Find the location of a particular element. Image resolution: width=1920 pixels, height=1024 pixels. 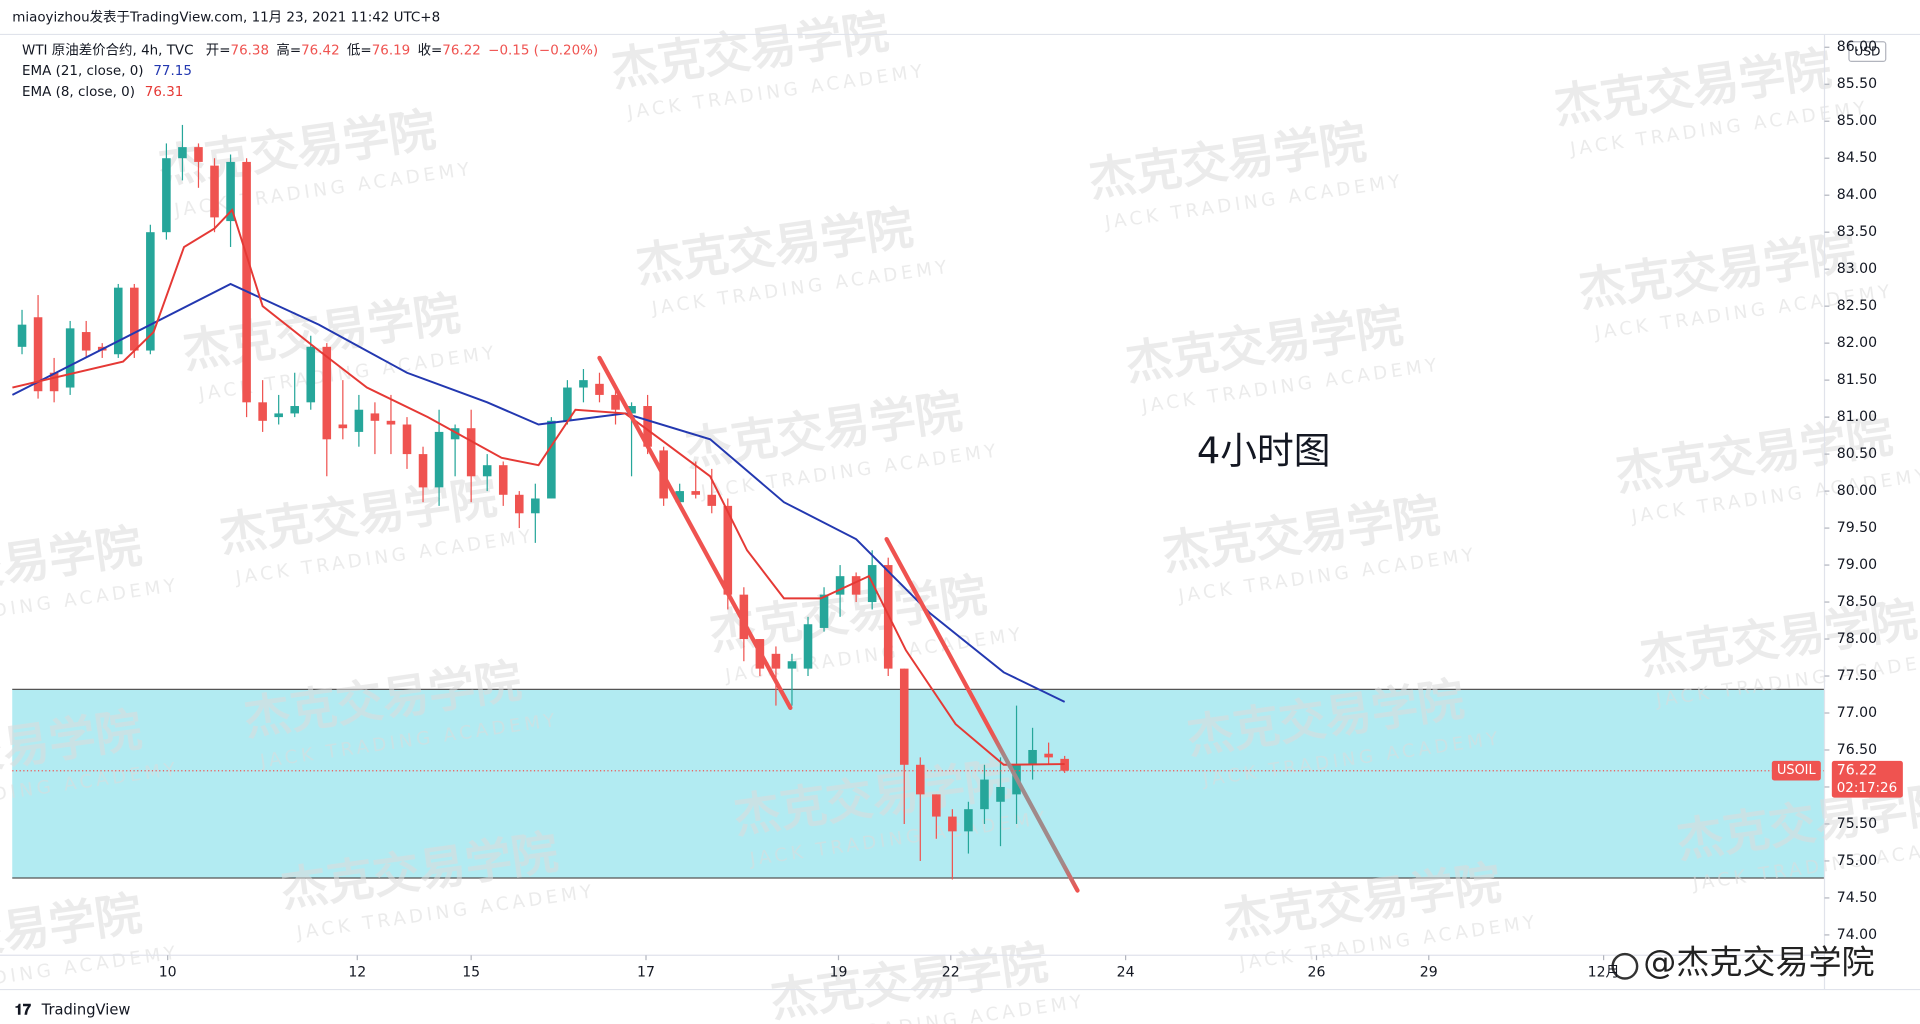

countdown: 02:17:26 is located at coordinates (1867, 788).